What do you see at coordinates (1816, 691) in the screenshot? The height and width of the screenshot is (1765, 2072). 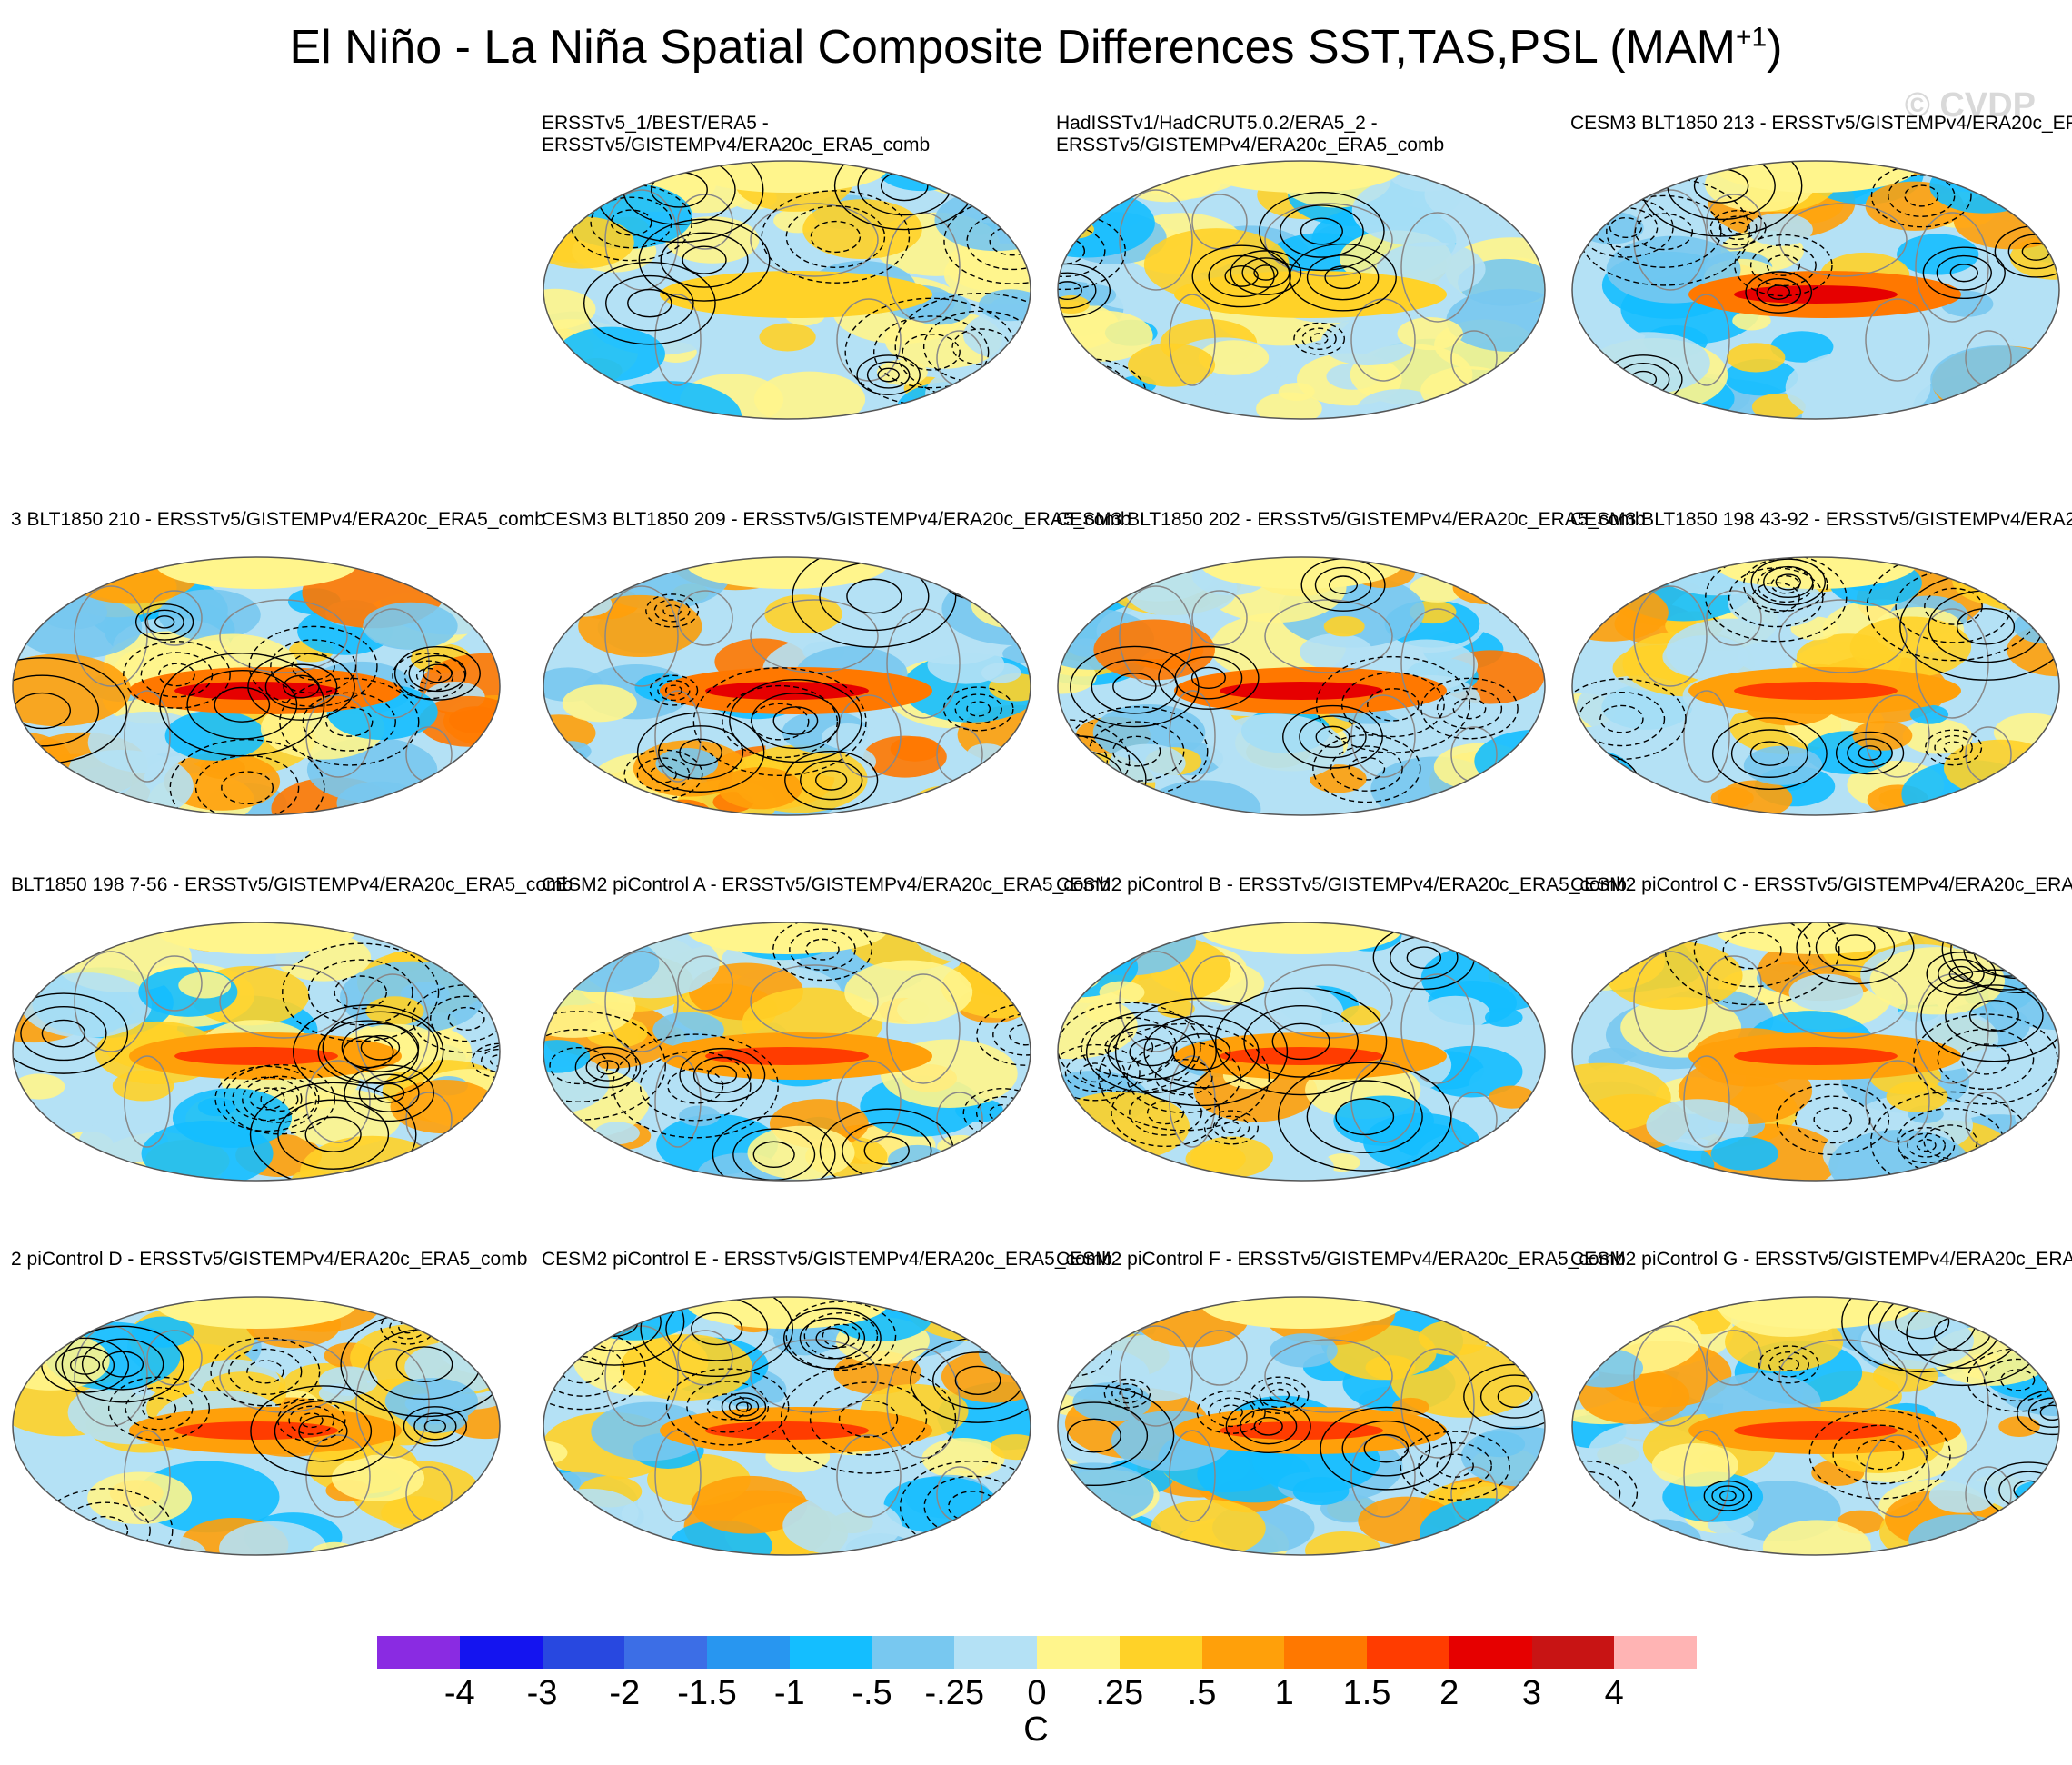 I see `enso-core` at bounding box center [1816, 691].